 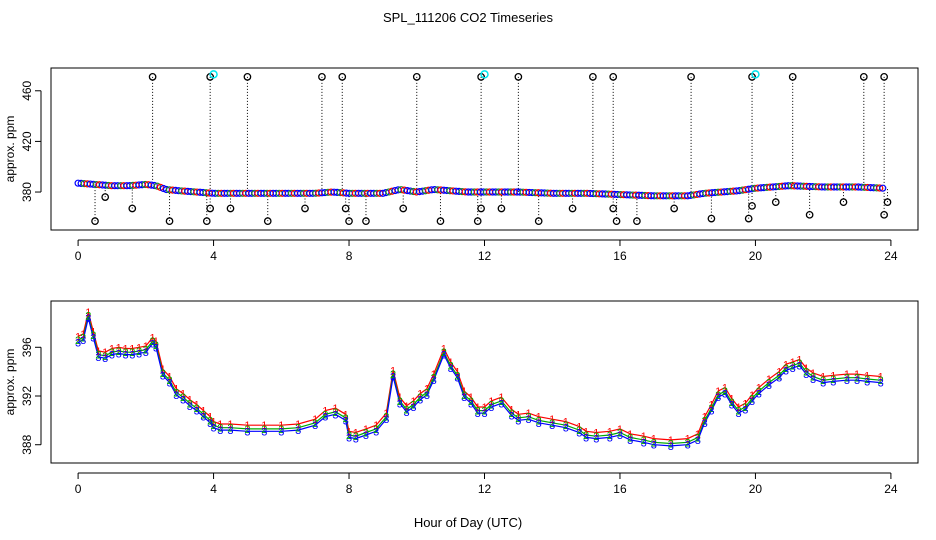 I want to click on y-tick-label: 388, so click(x=27, y=444).